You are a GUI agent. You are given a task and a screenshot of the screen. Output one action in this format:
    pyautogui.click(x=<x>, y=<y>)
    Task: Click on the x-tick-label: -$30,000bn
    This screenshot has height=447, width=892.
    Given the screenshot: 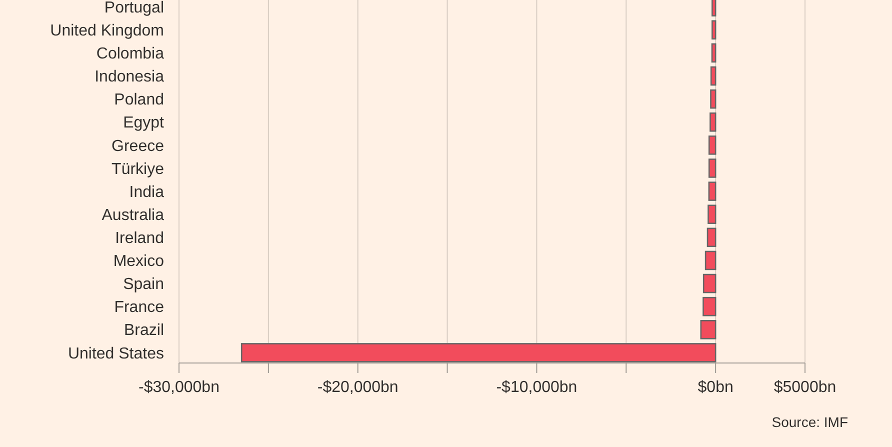 What is the action you would take?
    pyautogui.click(x=179, y=387)
    